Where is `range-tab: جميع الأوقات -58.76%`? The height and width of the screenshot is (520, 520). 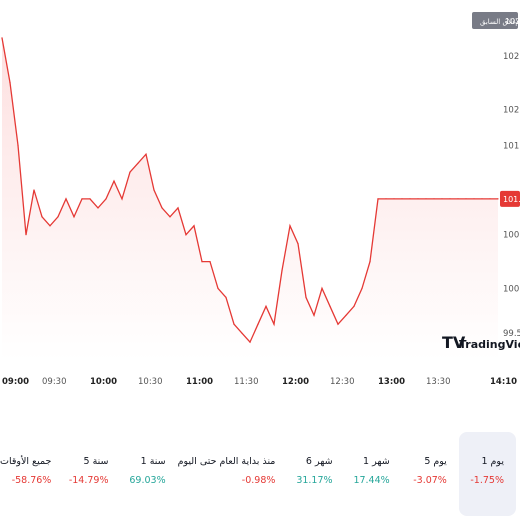
range-tab: جميع الأوقات -58.76% is located at coordinates (31, 474).